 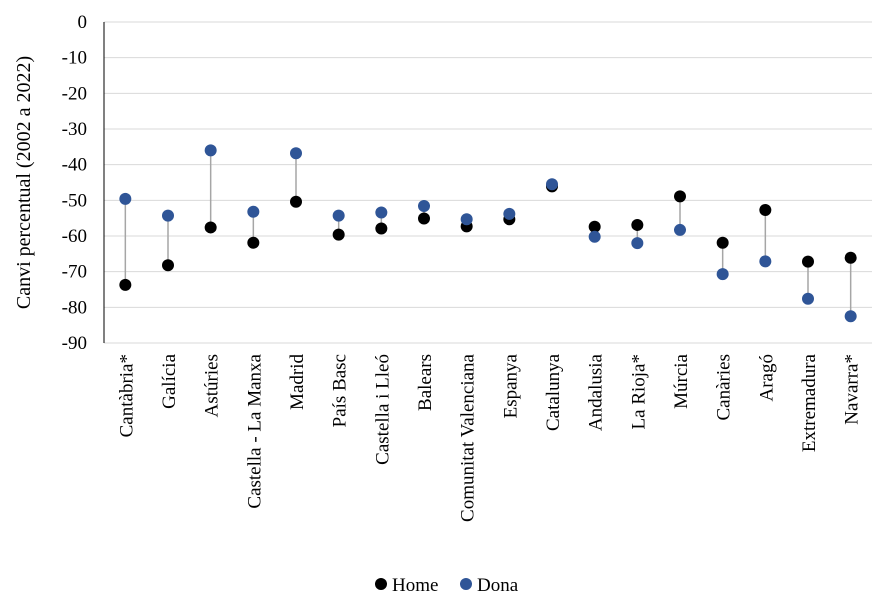 I want to click on legend-label-dona: Dona, so click(x=498, y=585).